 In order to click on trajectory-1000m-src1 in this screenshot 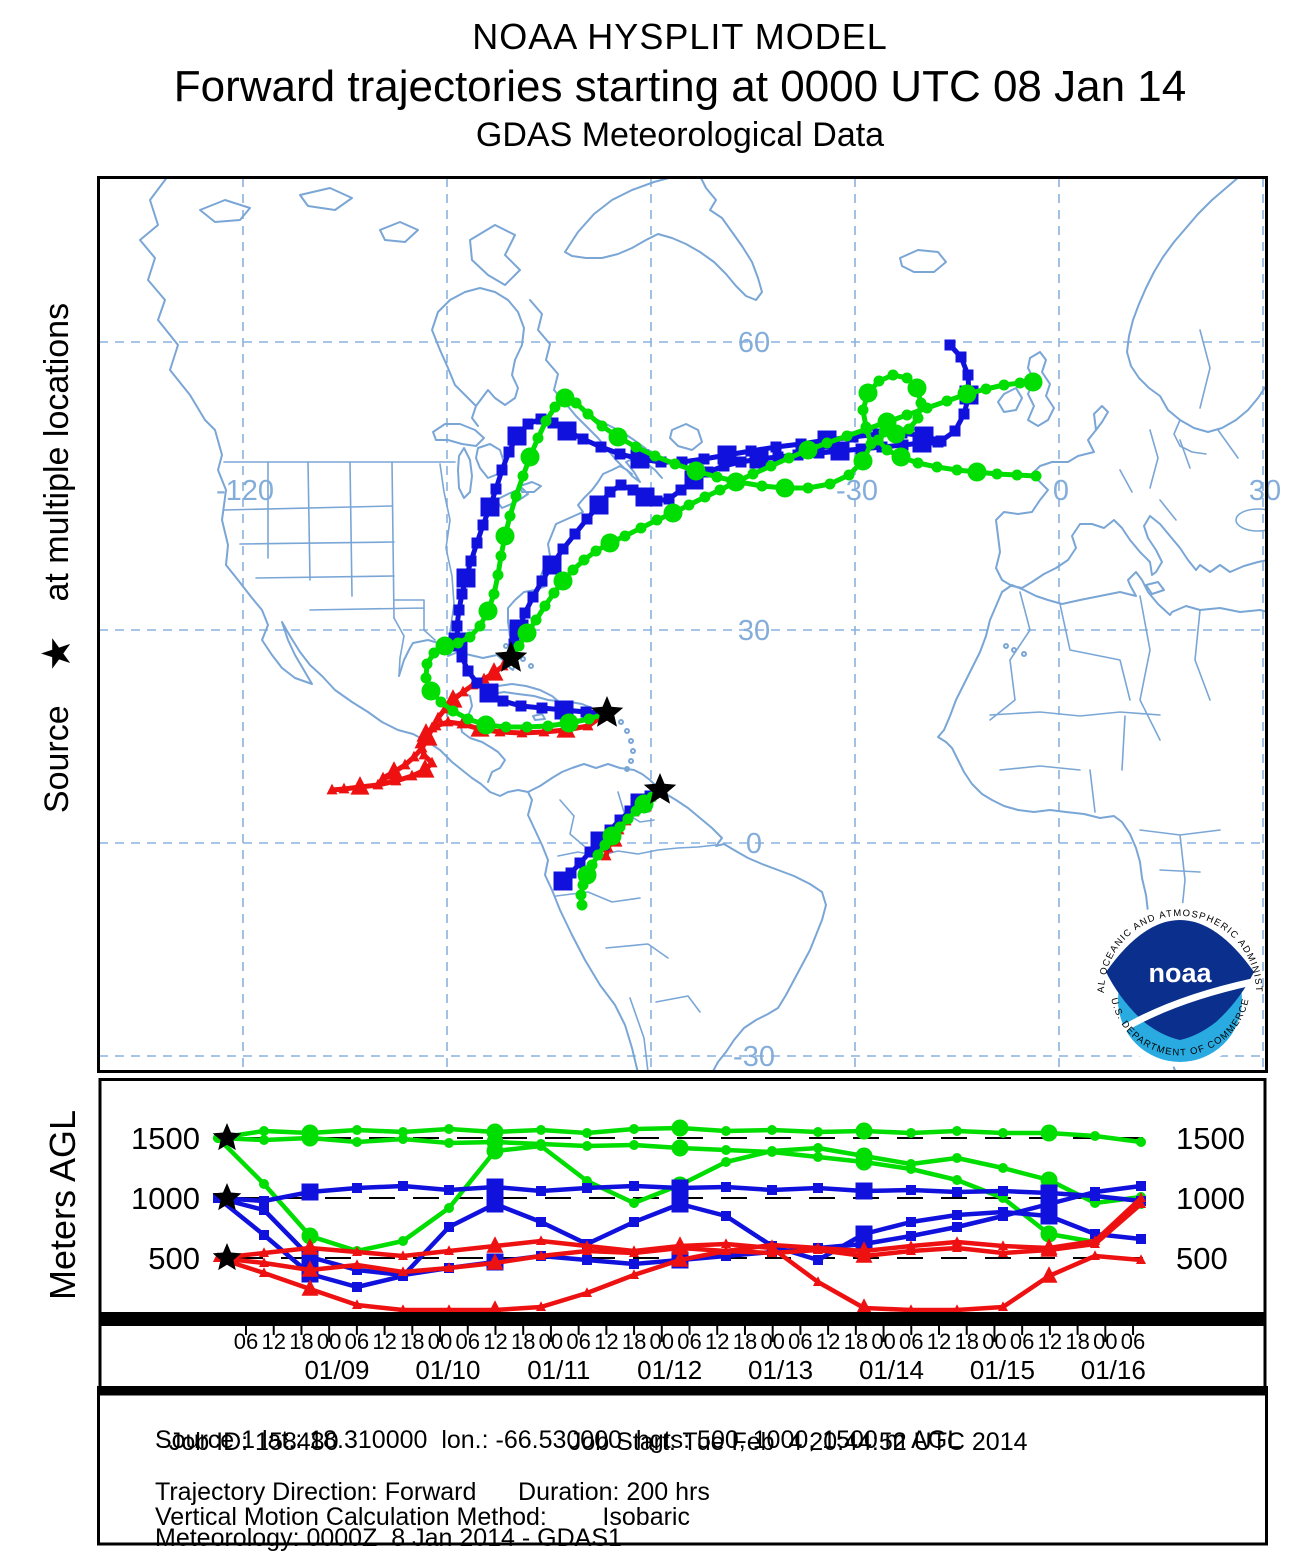, I will do `click(713, 529)`.